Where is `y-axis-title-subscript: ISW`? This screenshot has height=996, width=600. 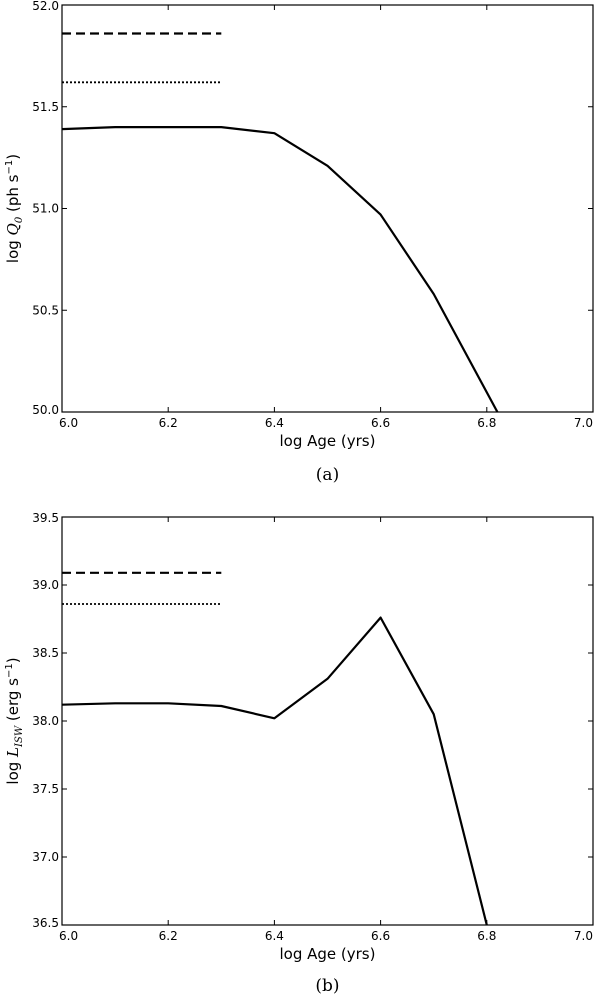
y-axis-title-subscript: ISW is located at coordinates (19, 736).